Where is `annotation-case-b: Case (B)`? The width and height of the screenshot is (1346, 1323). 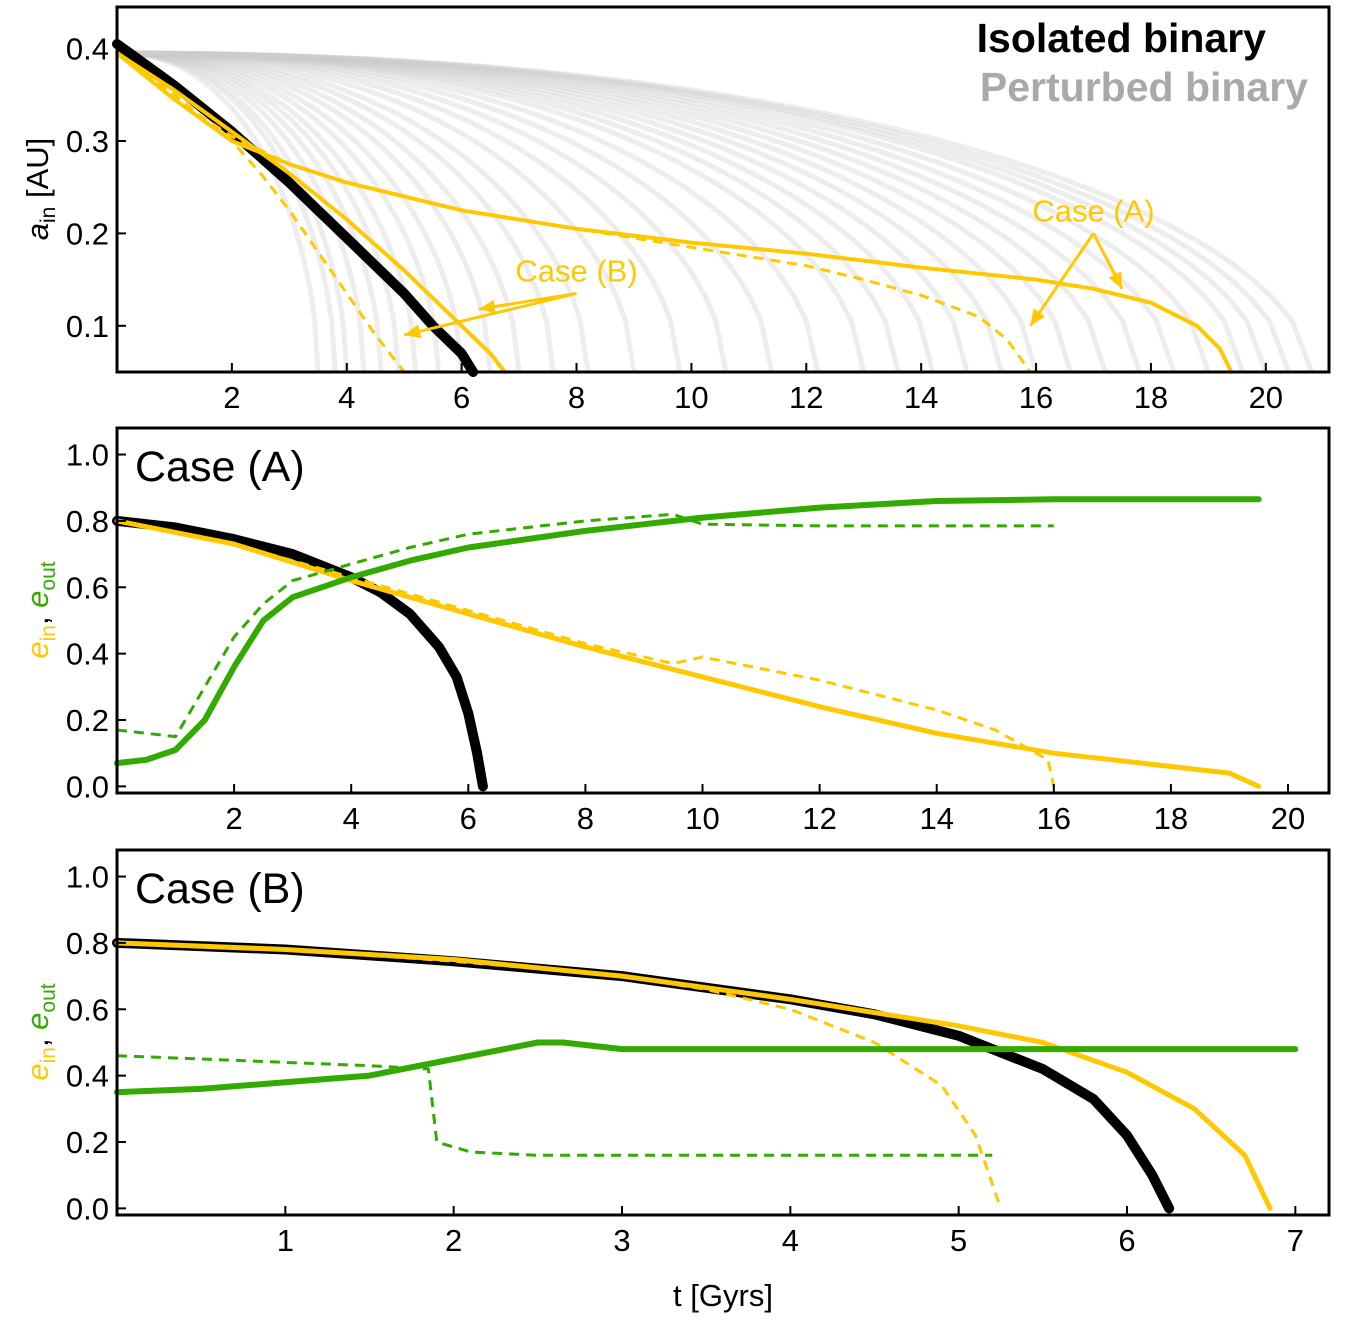
annotation-case-b: Case (B) is located at coordinates (576, 270).